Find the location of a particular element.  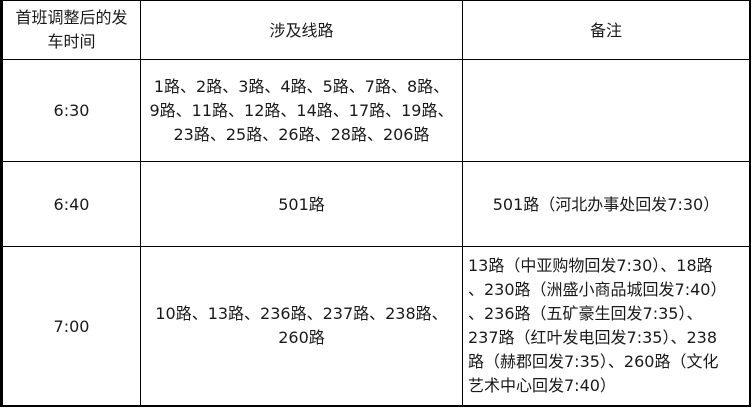

header-routes: 涉及线路 is located at coordinates (301, 30).